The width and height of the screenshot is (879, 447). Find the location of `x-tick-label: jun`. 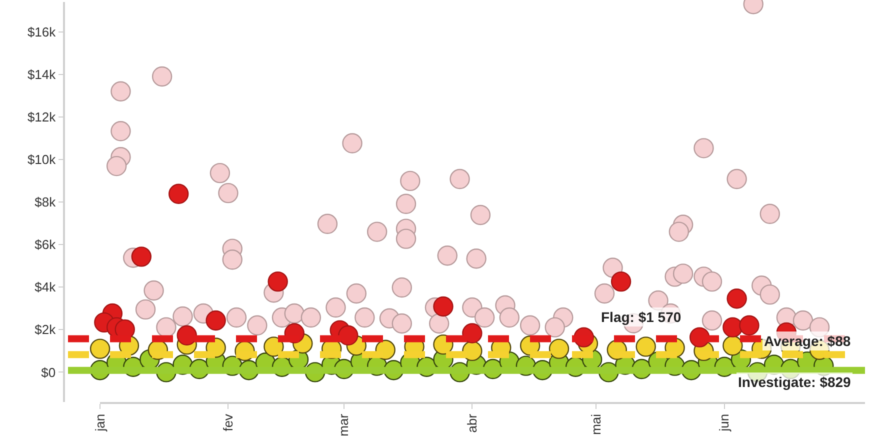

x-tick-label: jun is located at coordinates (724, 423).